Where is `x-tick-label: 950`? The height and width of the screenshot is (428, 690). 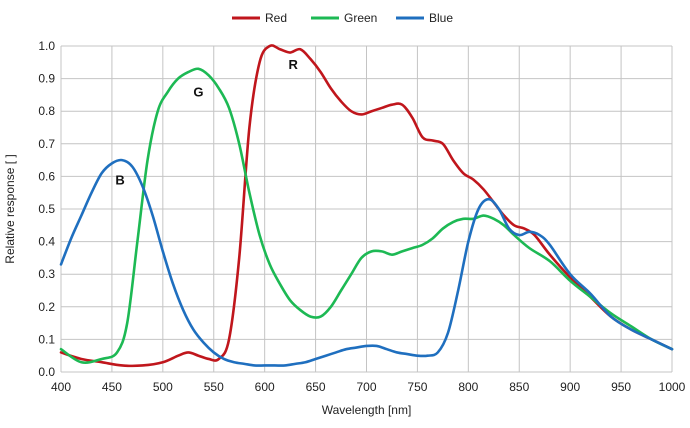 x-tick-label: 950 is located at coordinates (621, 387).